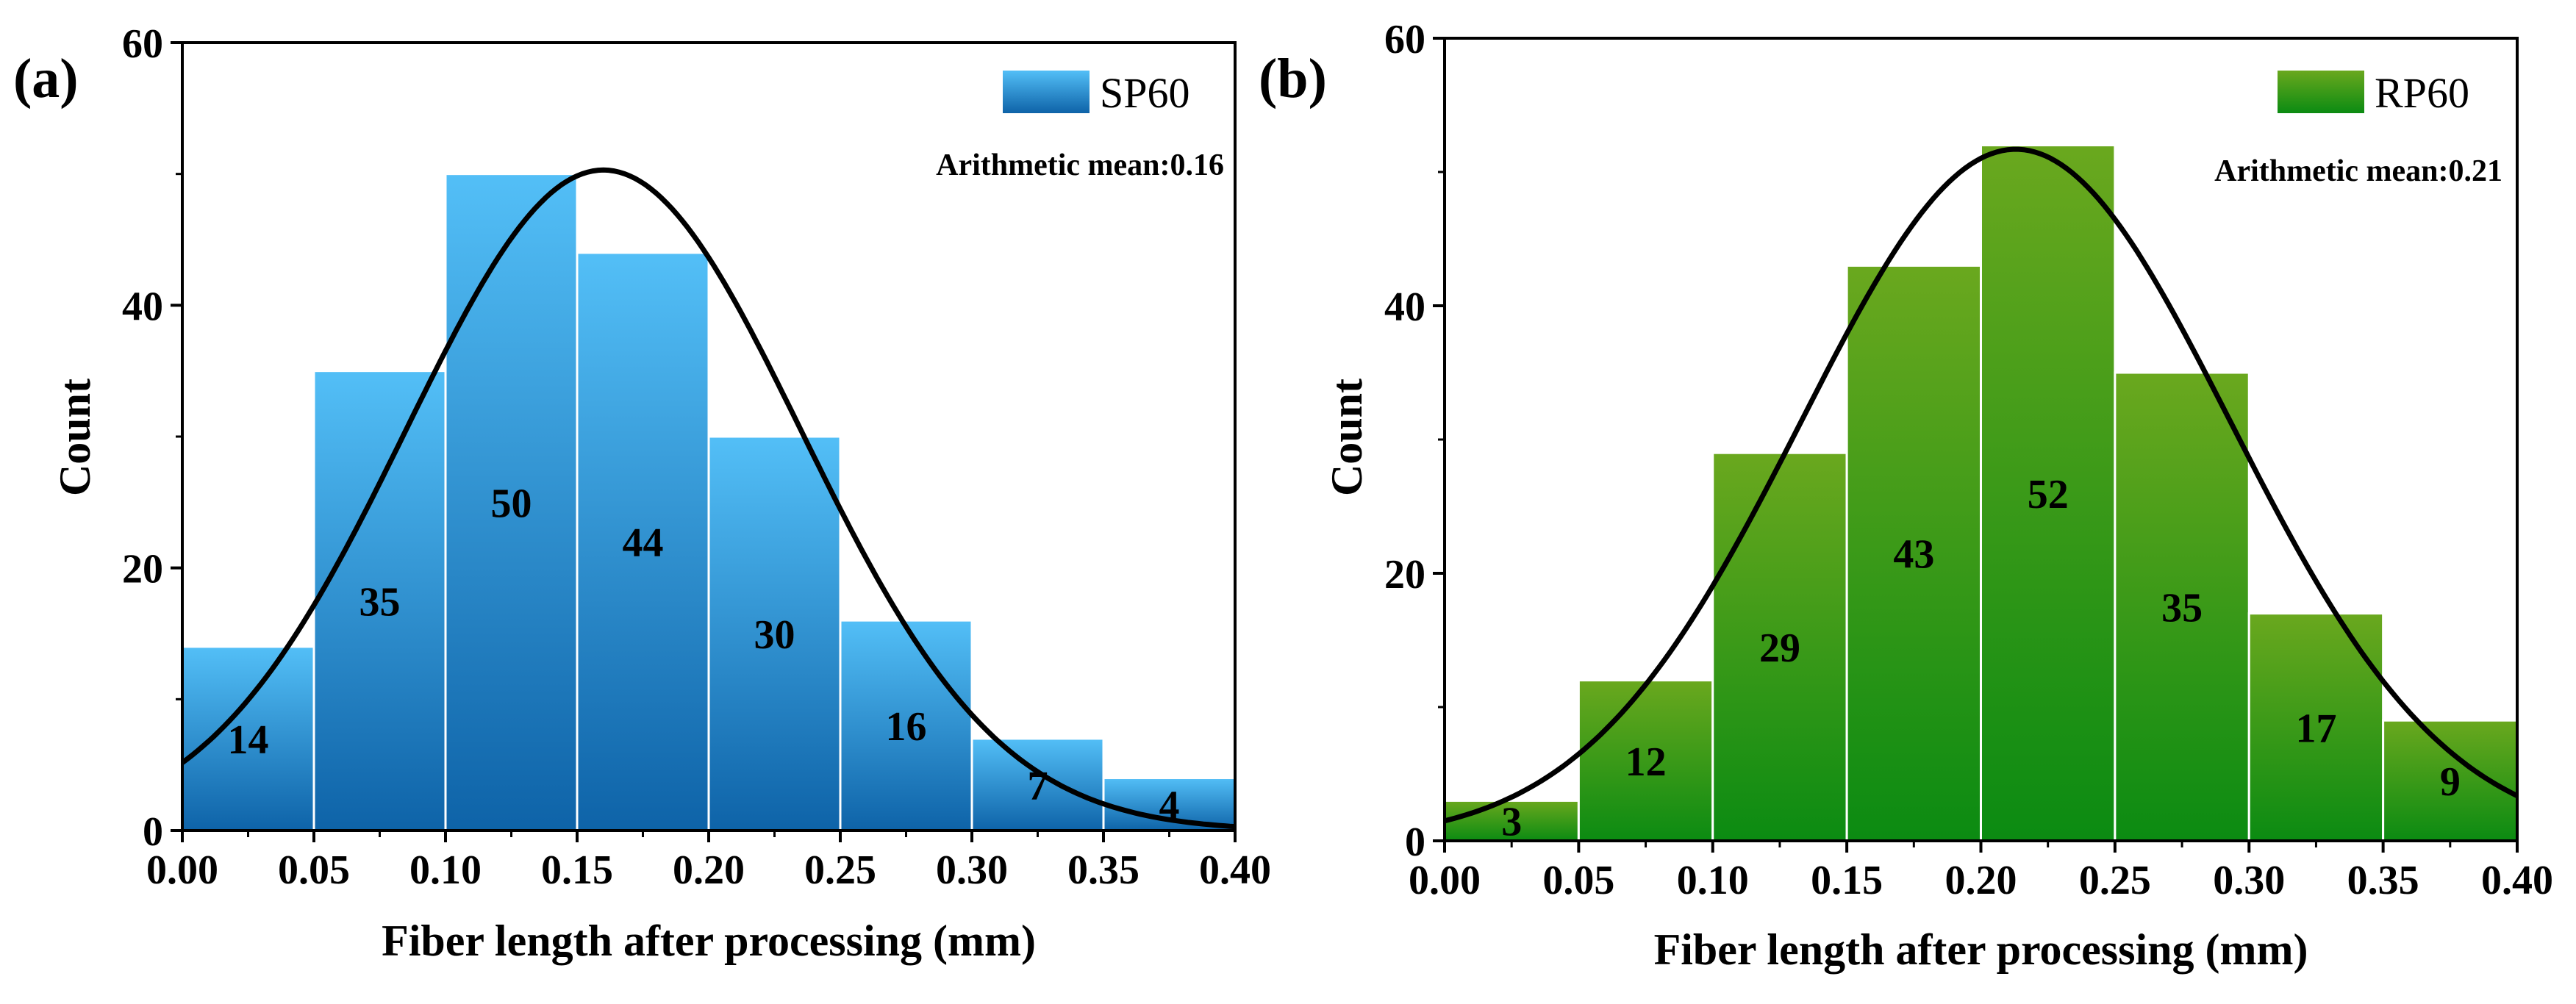 The width and height of the screenshot is (2576, 1004). I want to click on bar-value-label: 44, so click(643, 543).